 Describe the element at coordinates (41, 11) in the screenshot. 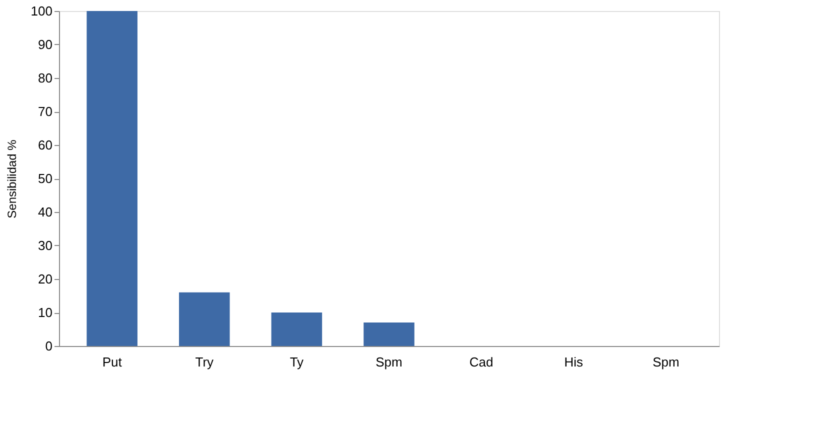

I see `y-tick-label: 100` at that location.